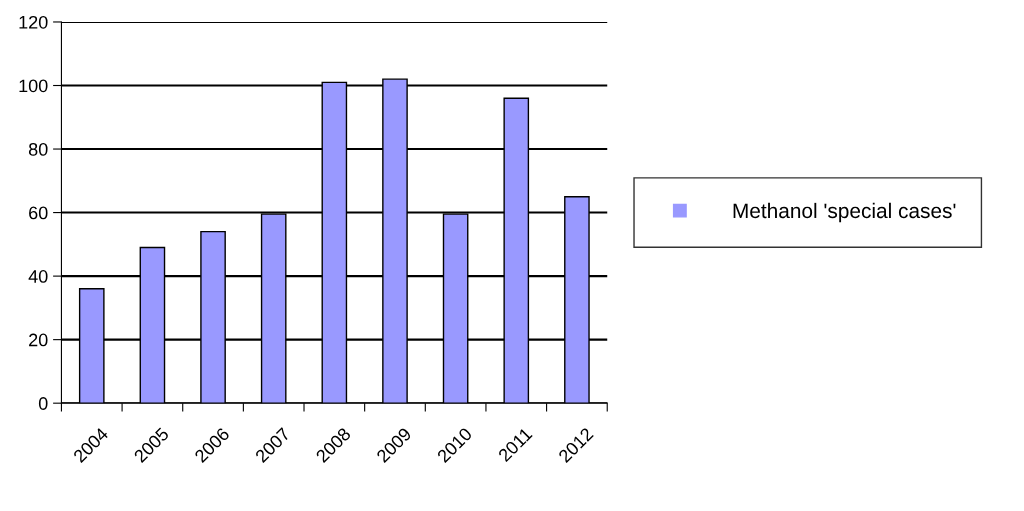 This screenshot has width=1024, height=511. Describe the element at coordinates (38, 149) in the screenshot. I see `y-tick-label: 80` at that location.